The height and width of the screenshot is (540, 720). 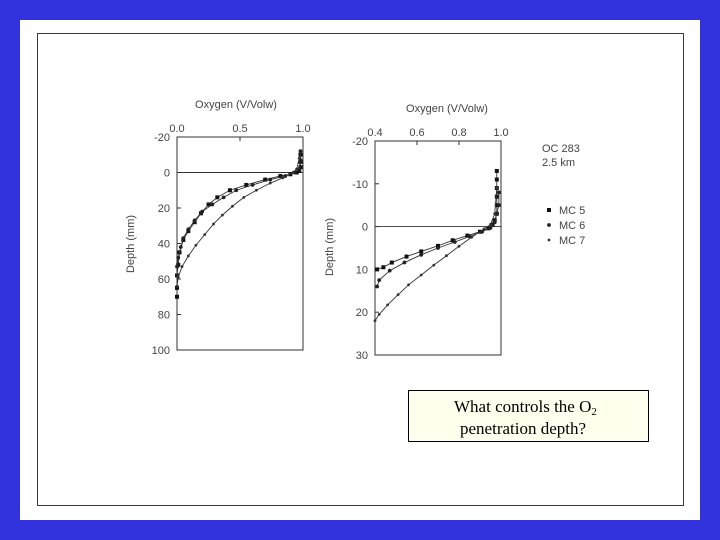 I want to click on annotation-line-1: OC 283, so click(x=561, y=149).